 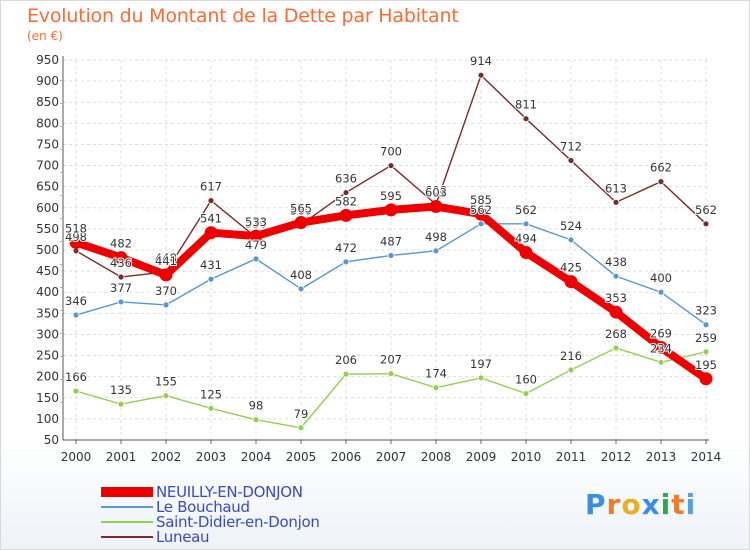 What do you see at coordinates (661, 348) in the screenshot?
I see `data-label-saint-didier-en-donjon: 234` at bounding box center [661, 348].